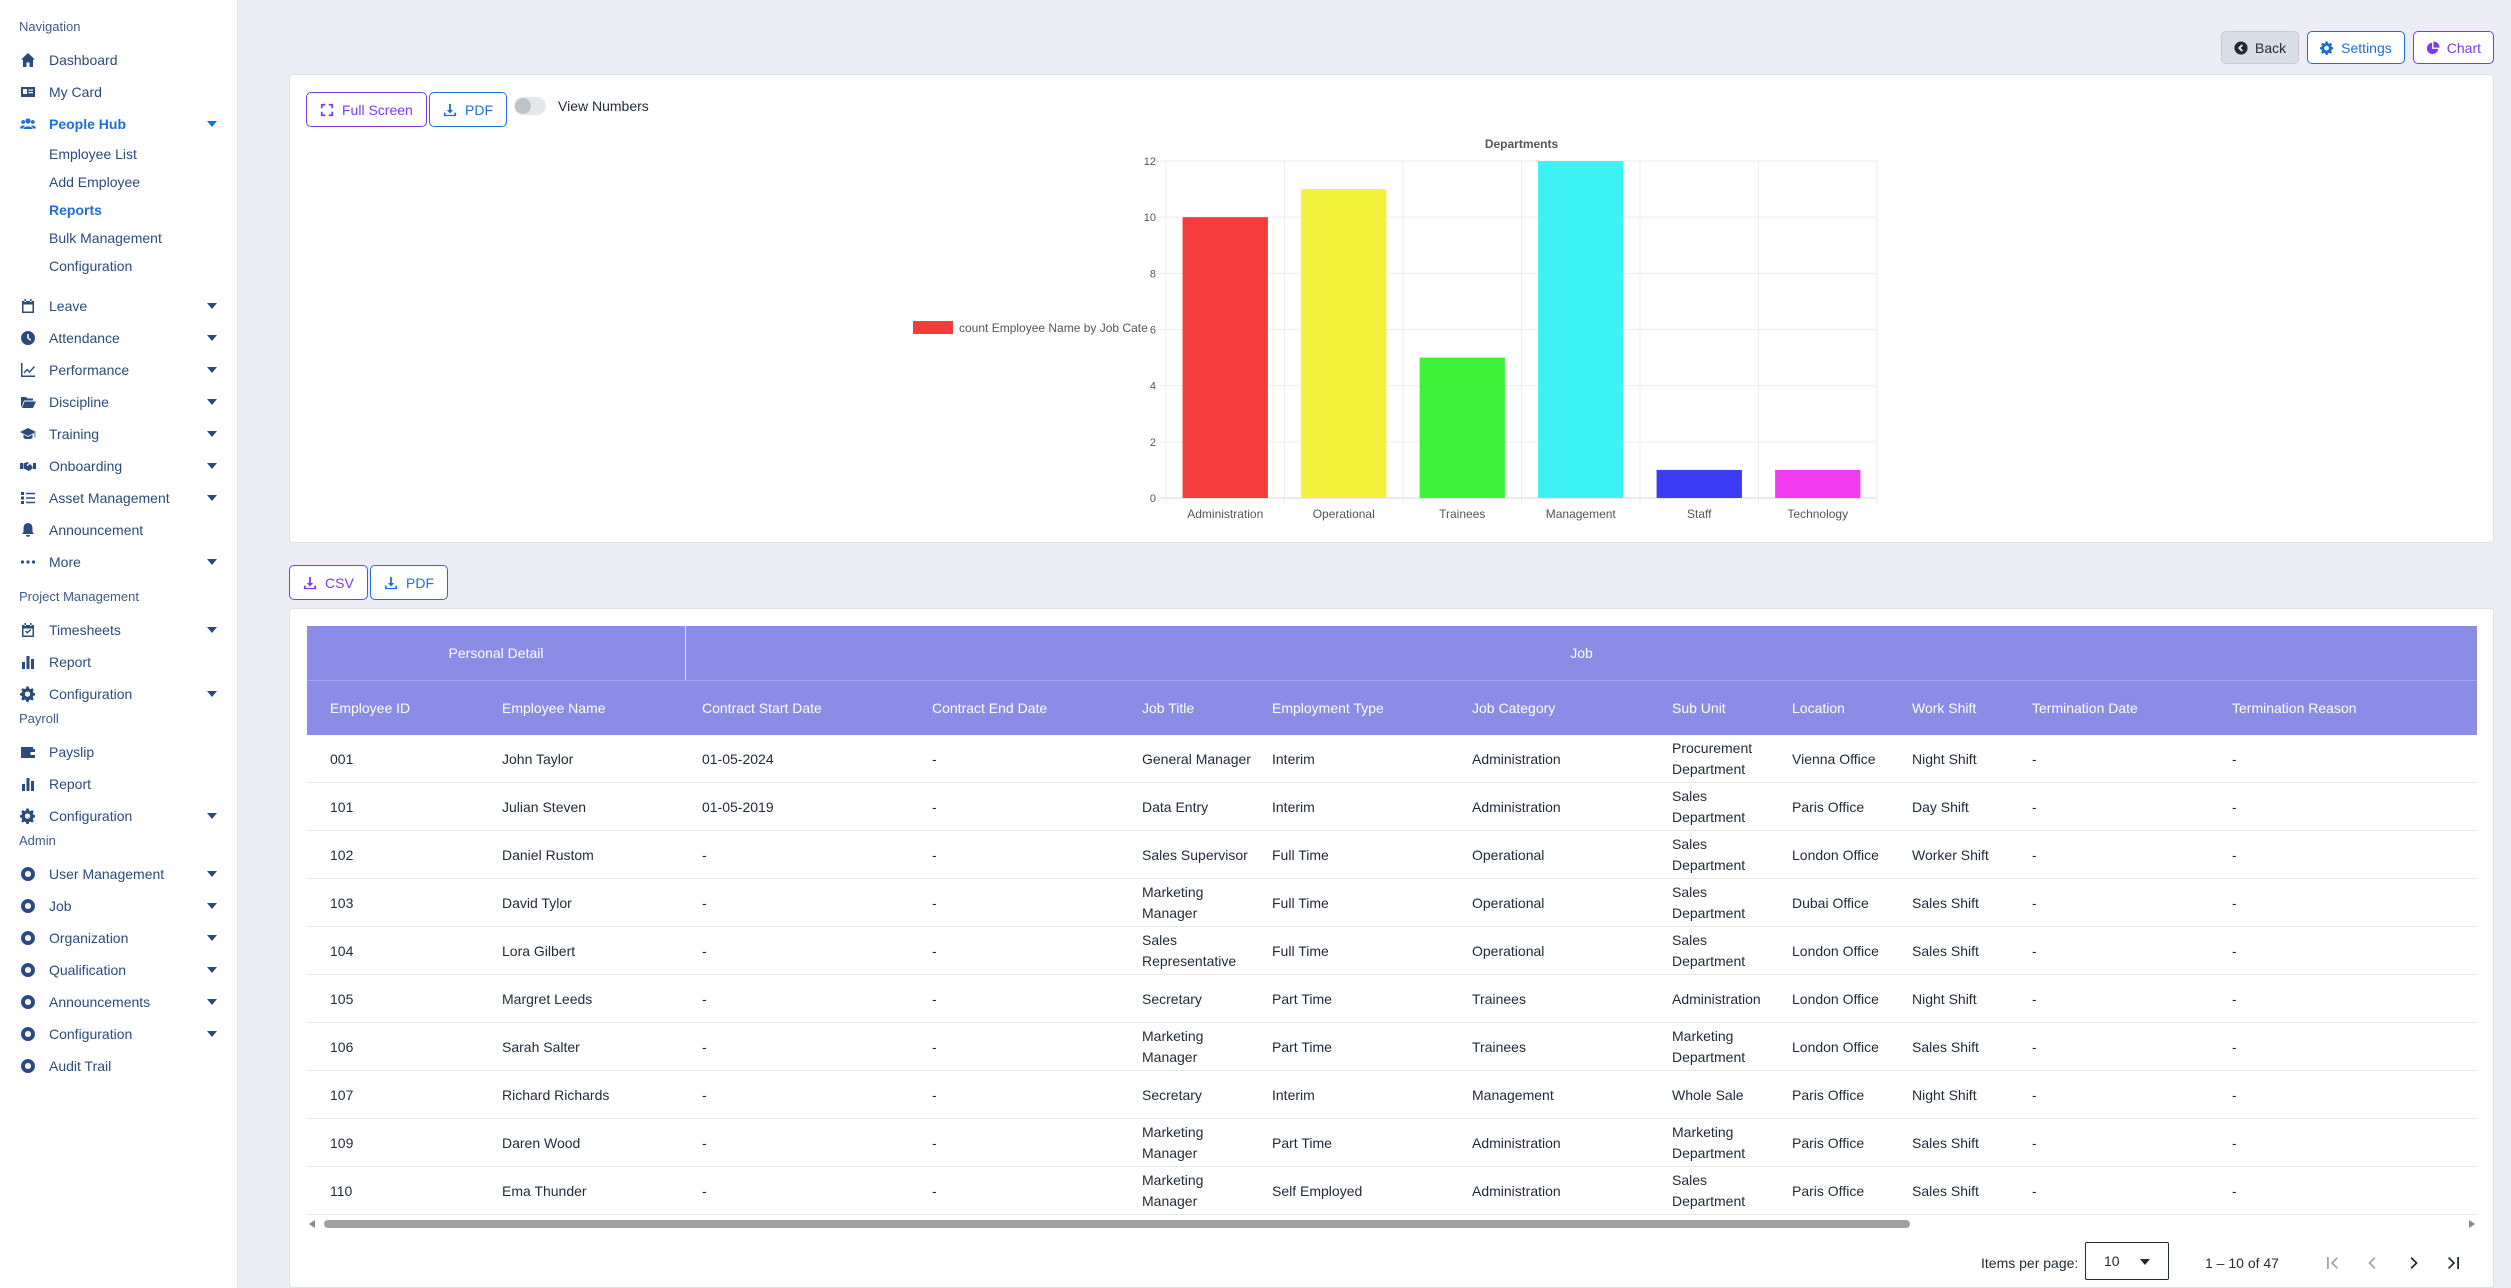 The width and height of the screenshot is (2511, 1288). Describe the element at coordinates (1709, 1046) in the screenshot. I see `cell-sub-unit: Marketing Department` at that location.